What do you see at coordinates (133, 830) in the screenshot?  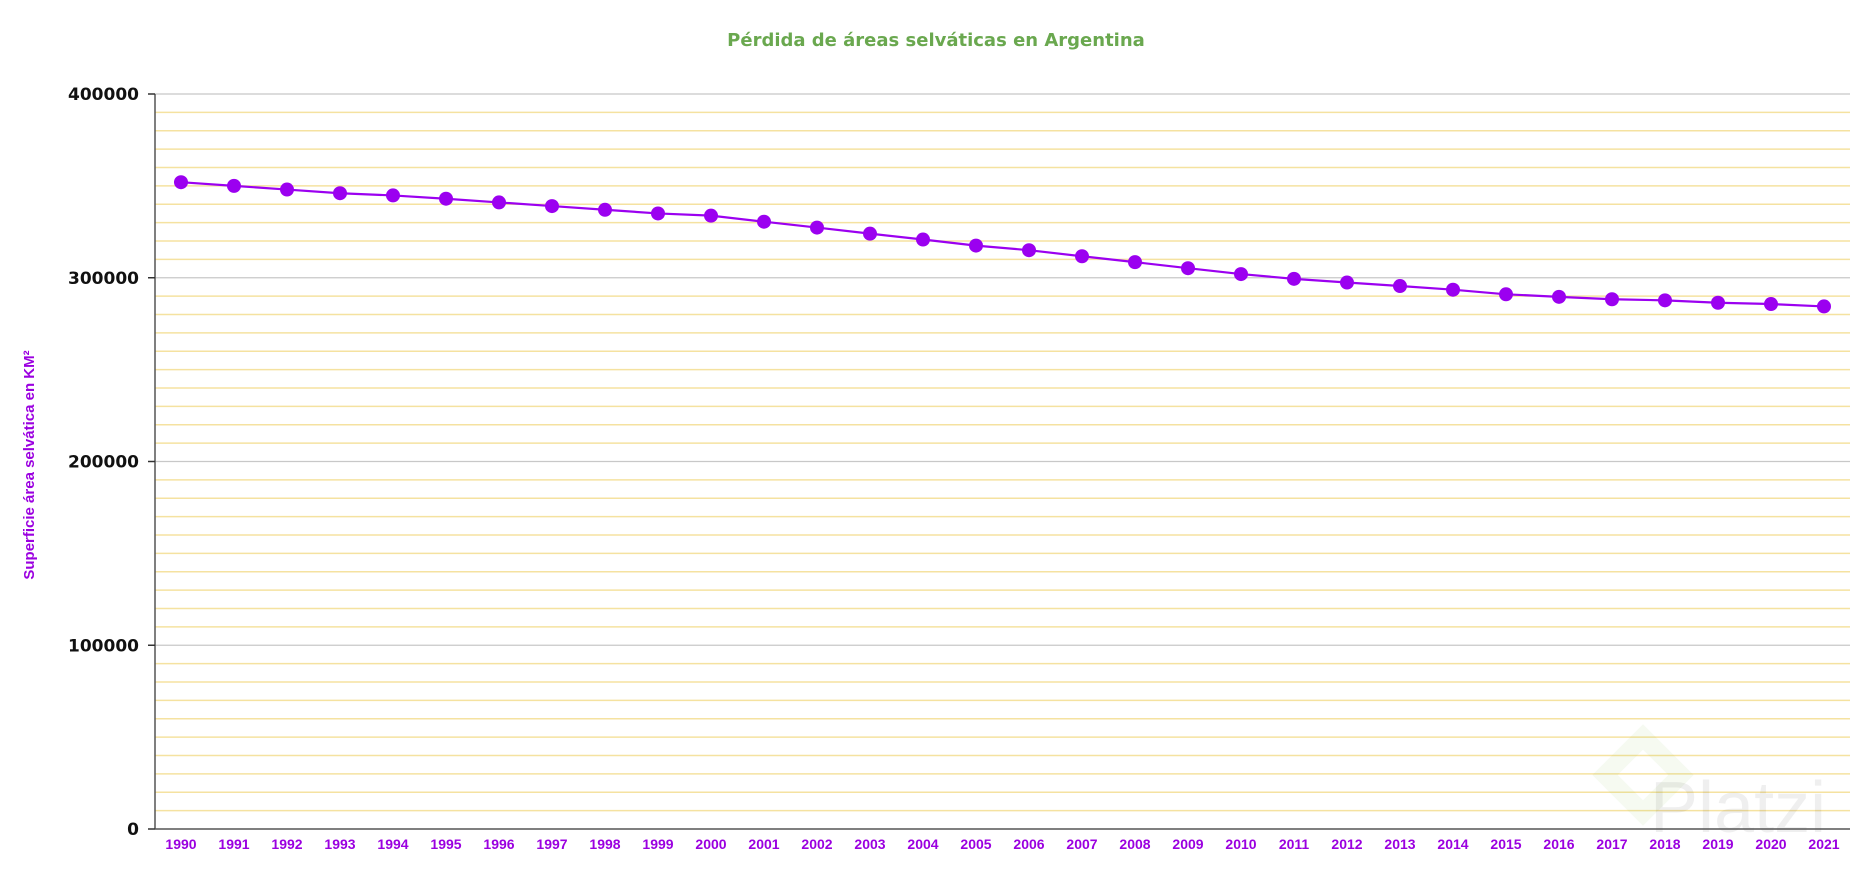 I see `y-tick-label: 0` at bounding box center [133, 830].